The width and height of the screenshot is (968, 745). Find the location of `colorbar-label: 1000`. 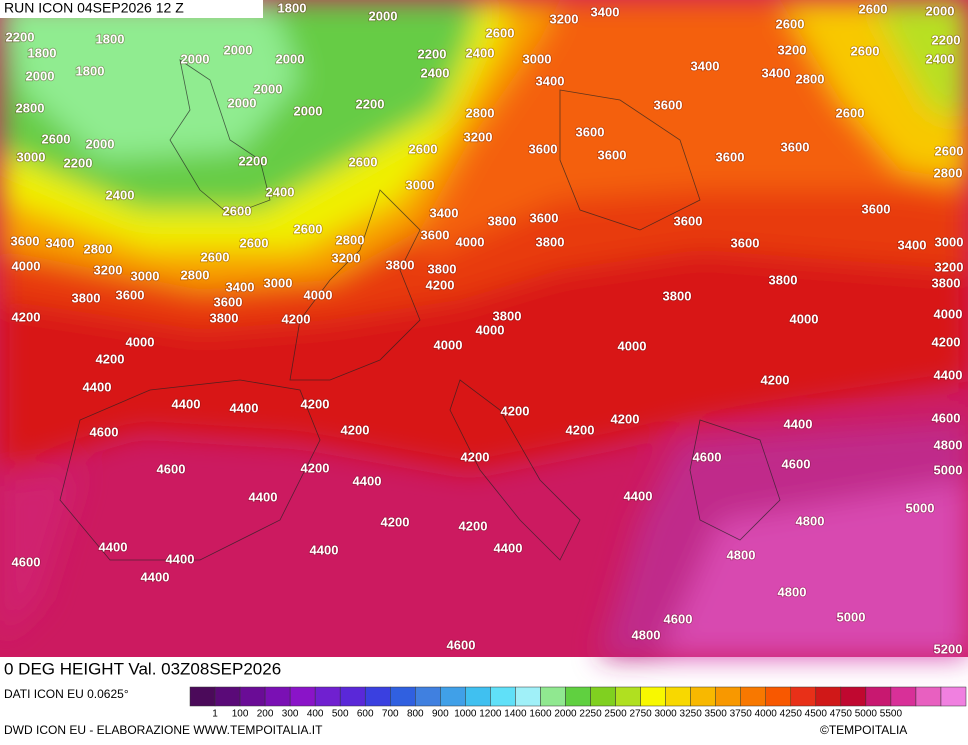

colorbar-label: 1000 is located at coordinates (465, 714).